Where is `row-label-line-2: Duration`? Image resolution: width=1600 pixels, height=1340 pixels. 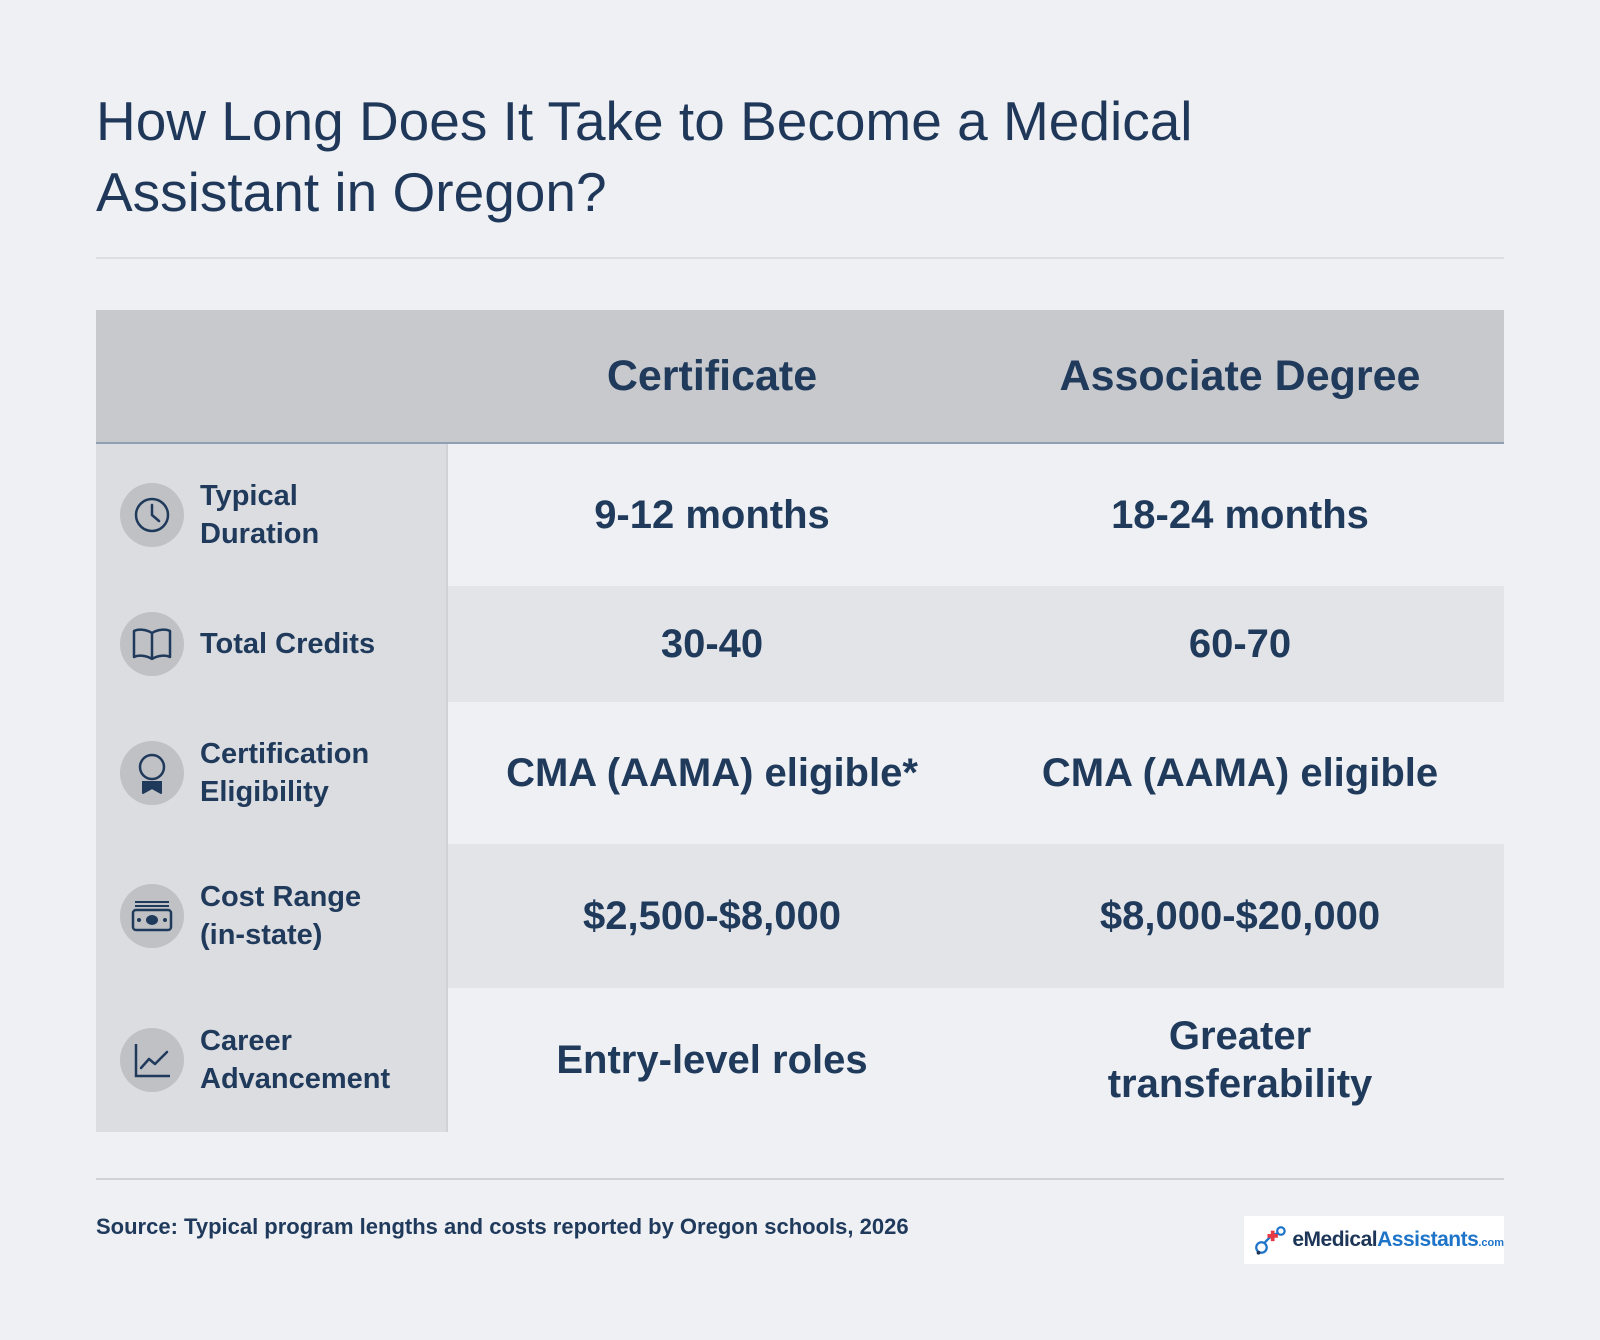
row-label-line-2: Duration is located at coordinates (260, 534).